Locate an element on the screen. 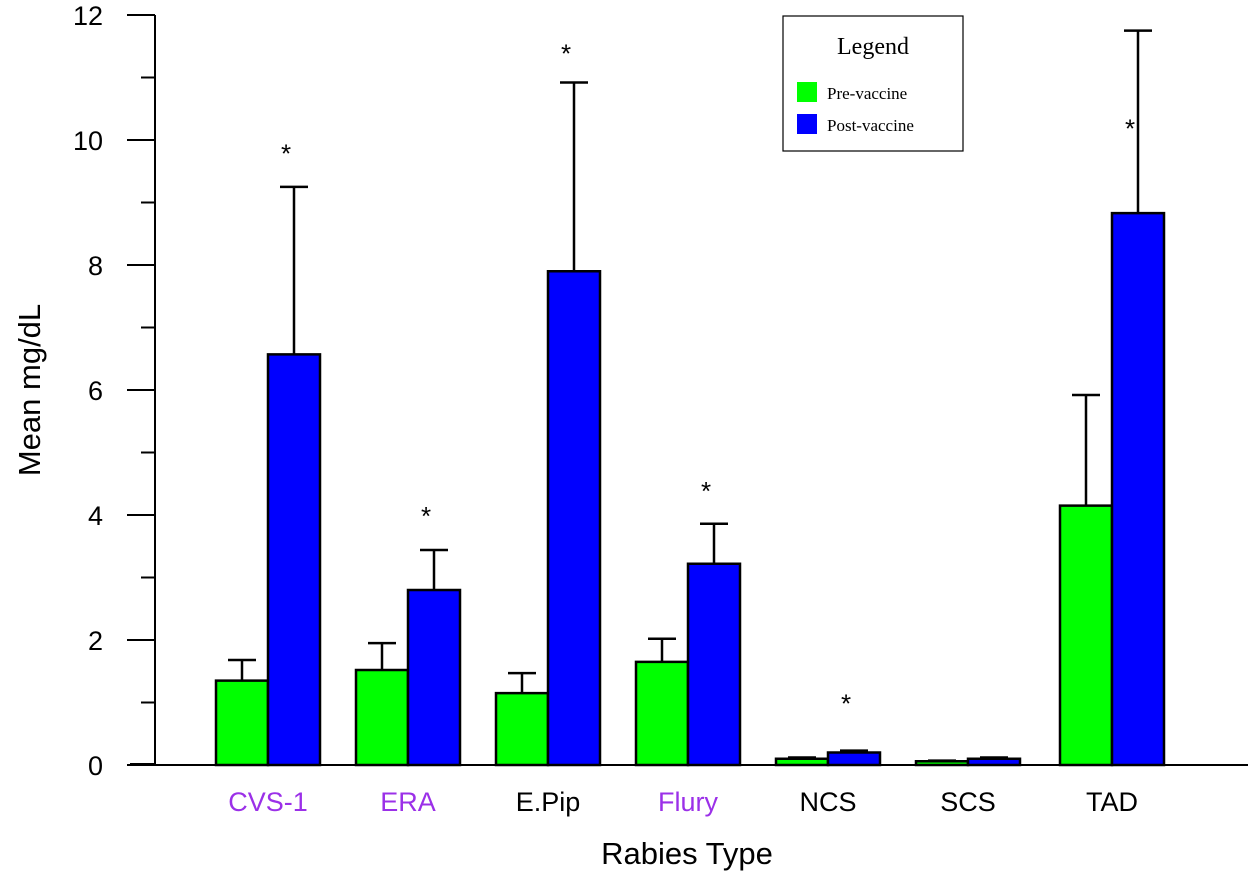 Image resolution: width=1252 pixels, height=875 pixels. bar-post-vaccine-era is located at coordinates (434, 677).